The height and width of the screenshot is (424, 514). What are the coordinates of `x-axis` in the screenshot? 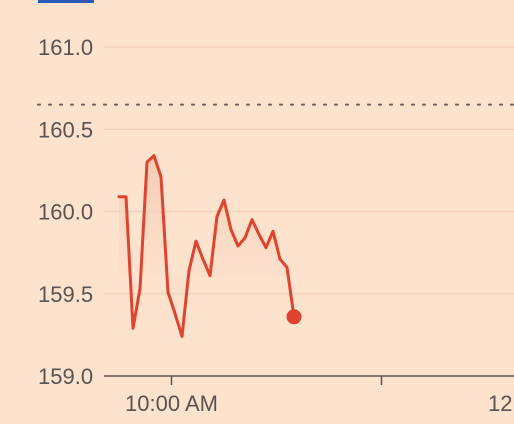 It's located at (309, 380).